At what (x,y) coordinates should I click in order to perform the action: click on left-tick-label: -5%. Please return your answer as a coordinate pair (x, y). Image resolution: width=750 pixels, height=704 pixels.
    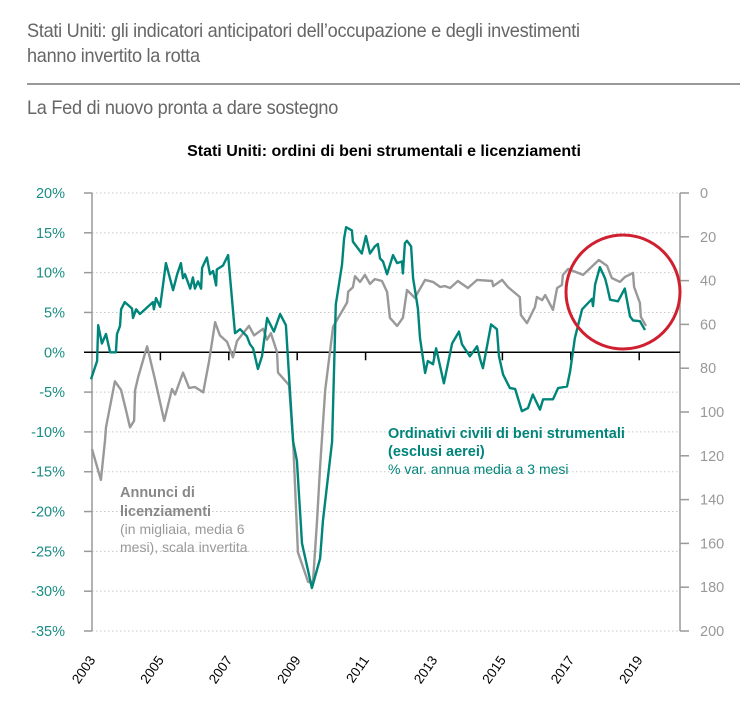
    Looking at the image, I should click on (52, 393).